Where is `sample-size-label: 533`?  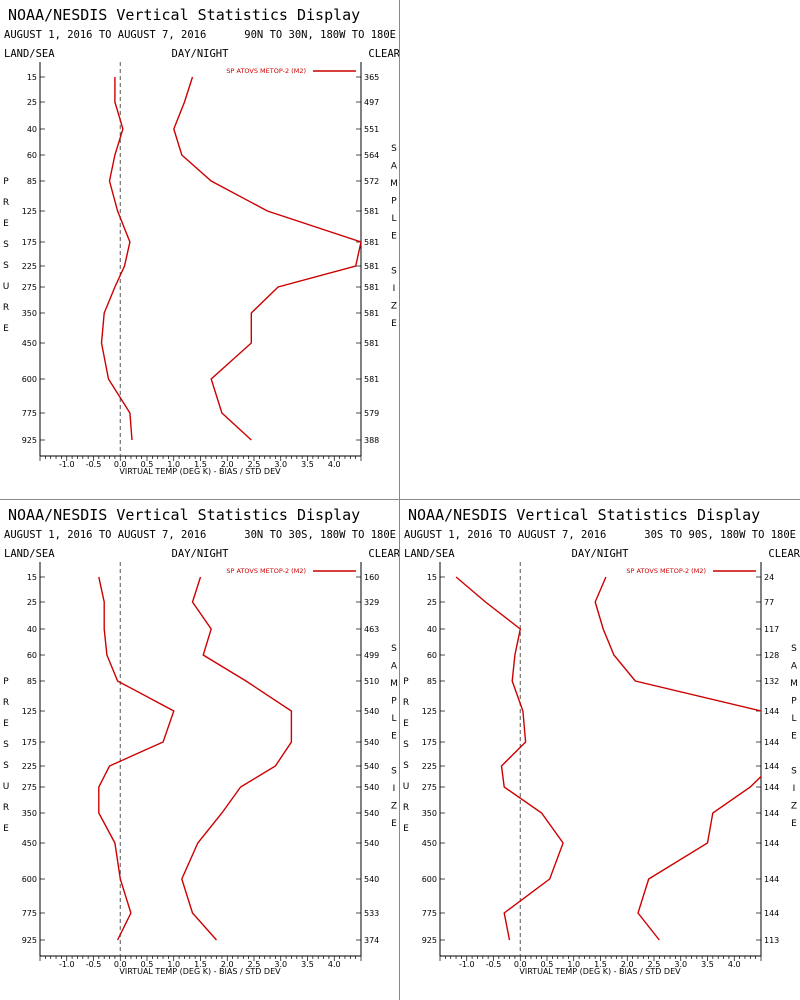 sample-size-label: 533 is located at coordinates (371, 913).